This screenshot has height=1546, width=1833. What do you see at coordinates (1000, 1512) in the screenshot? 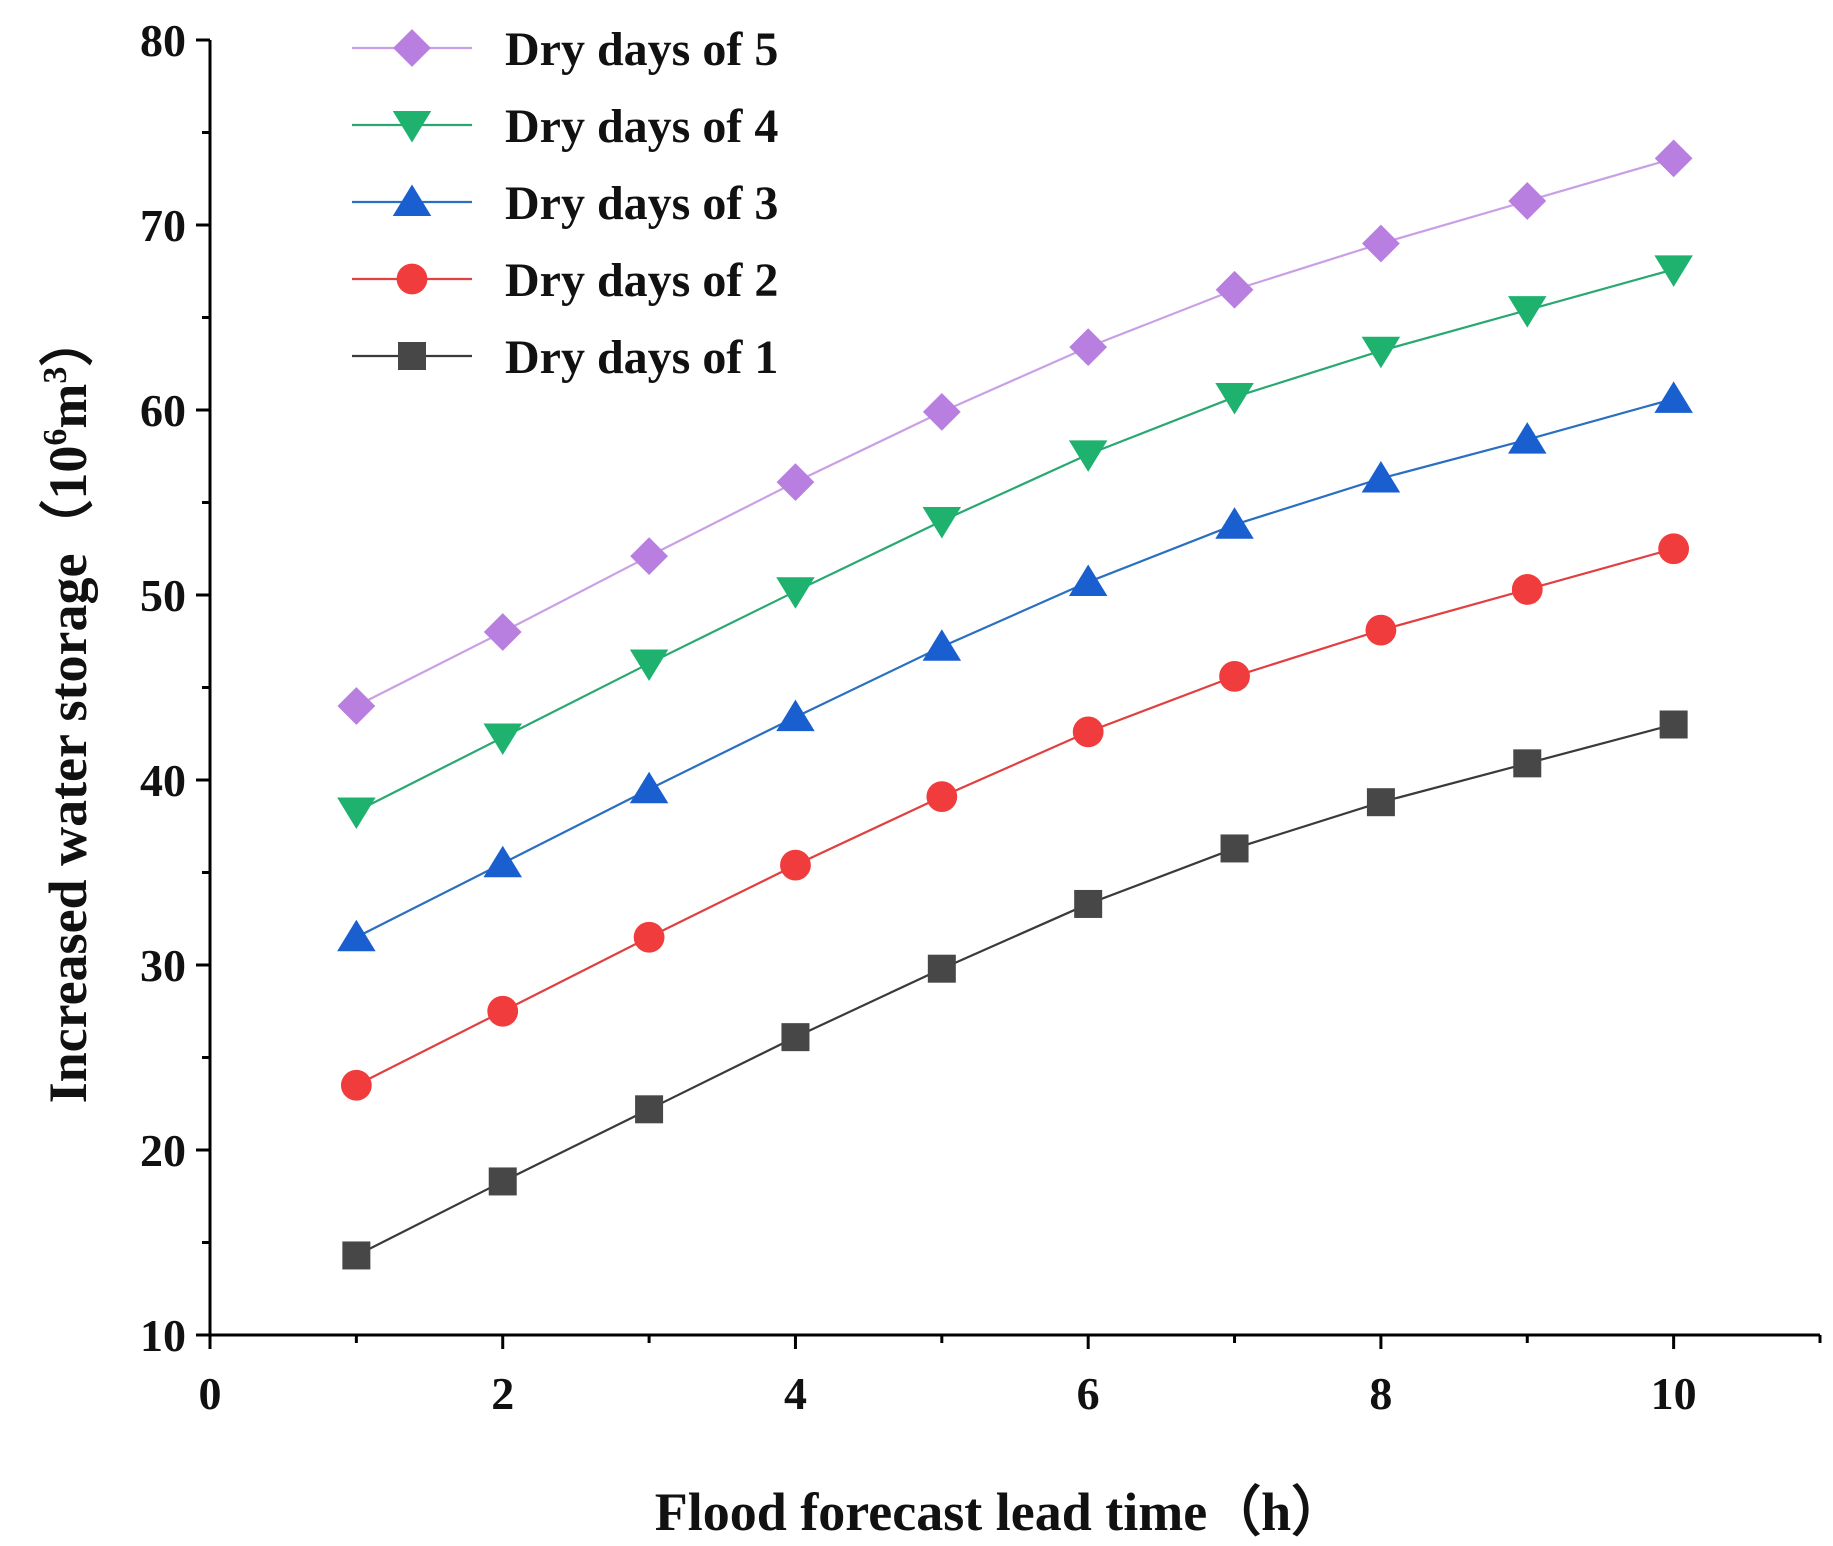
I see `x-axis-title: Flood forecast lead time（h）` at bounding box center [1000, 1512].